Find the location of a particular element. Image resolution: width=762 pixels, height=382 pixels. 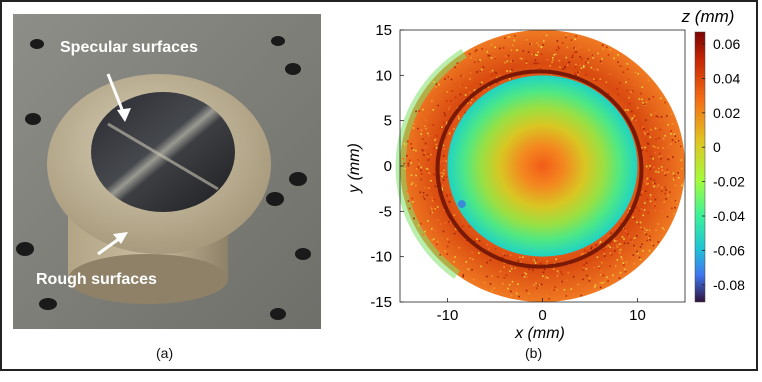

x-axis-label: x (mm) is located at coordinates (539, 333).